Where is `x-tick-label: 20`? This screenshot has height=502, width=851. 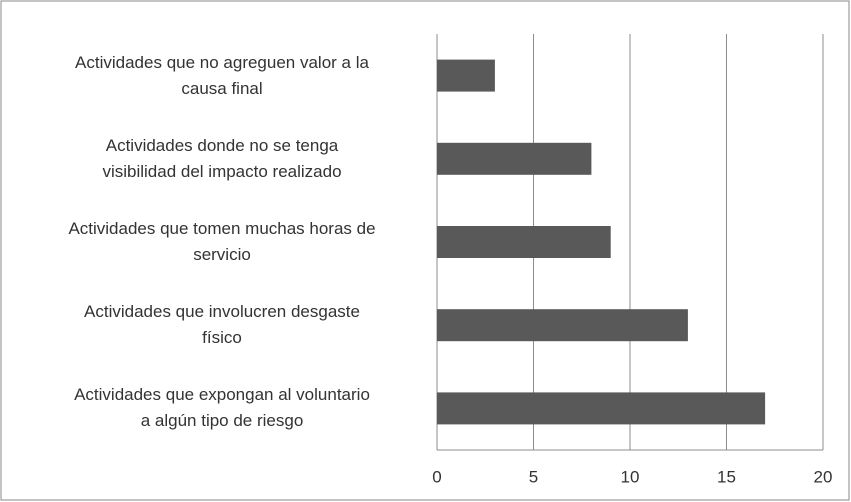 x-tick-label: 20 is located at coordinates (823, 476).